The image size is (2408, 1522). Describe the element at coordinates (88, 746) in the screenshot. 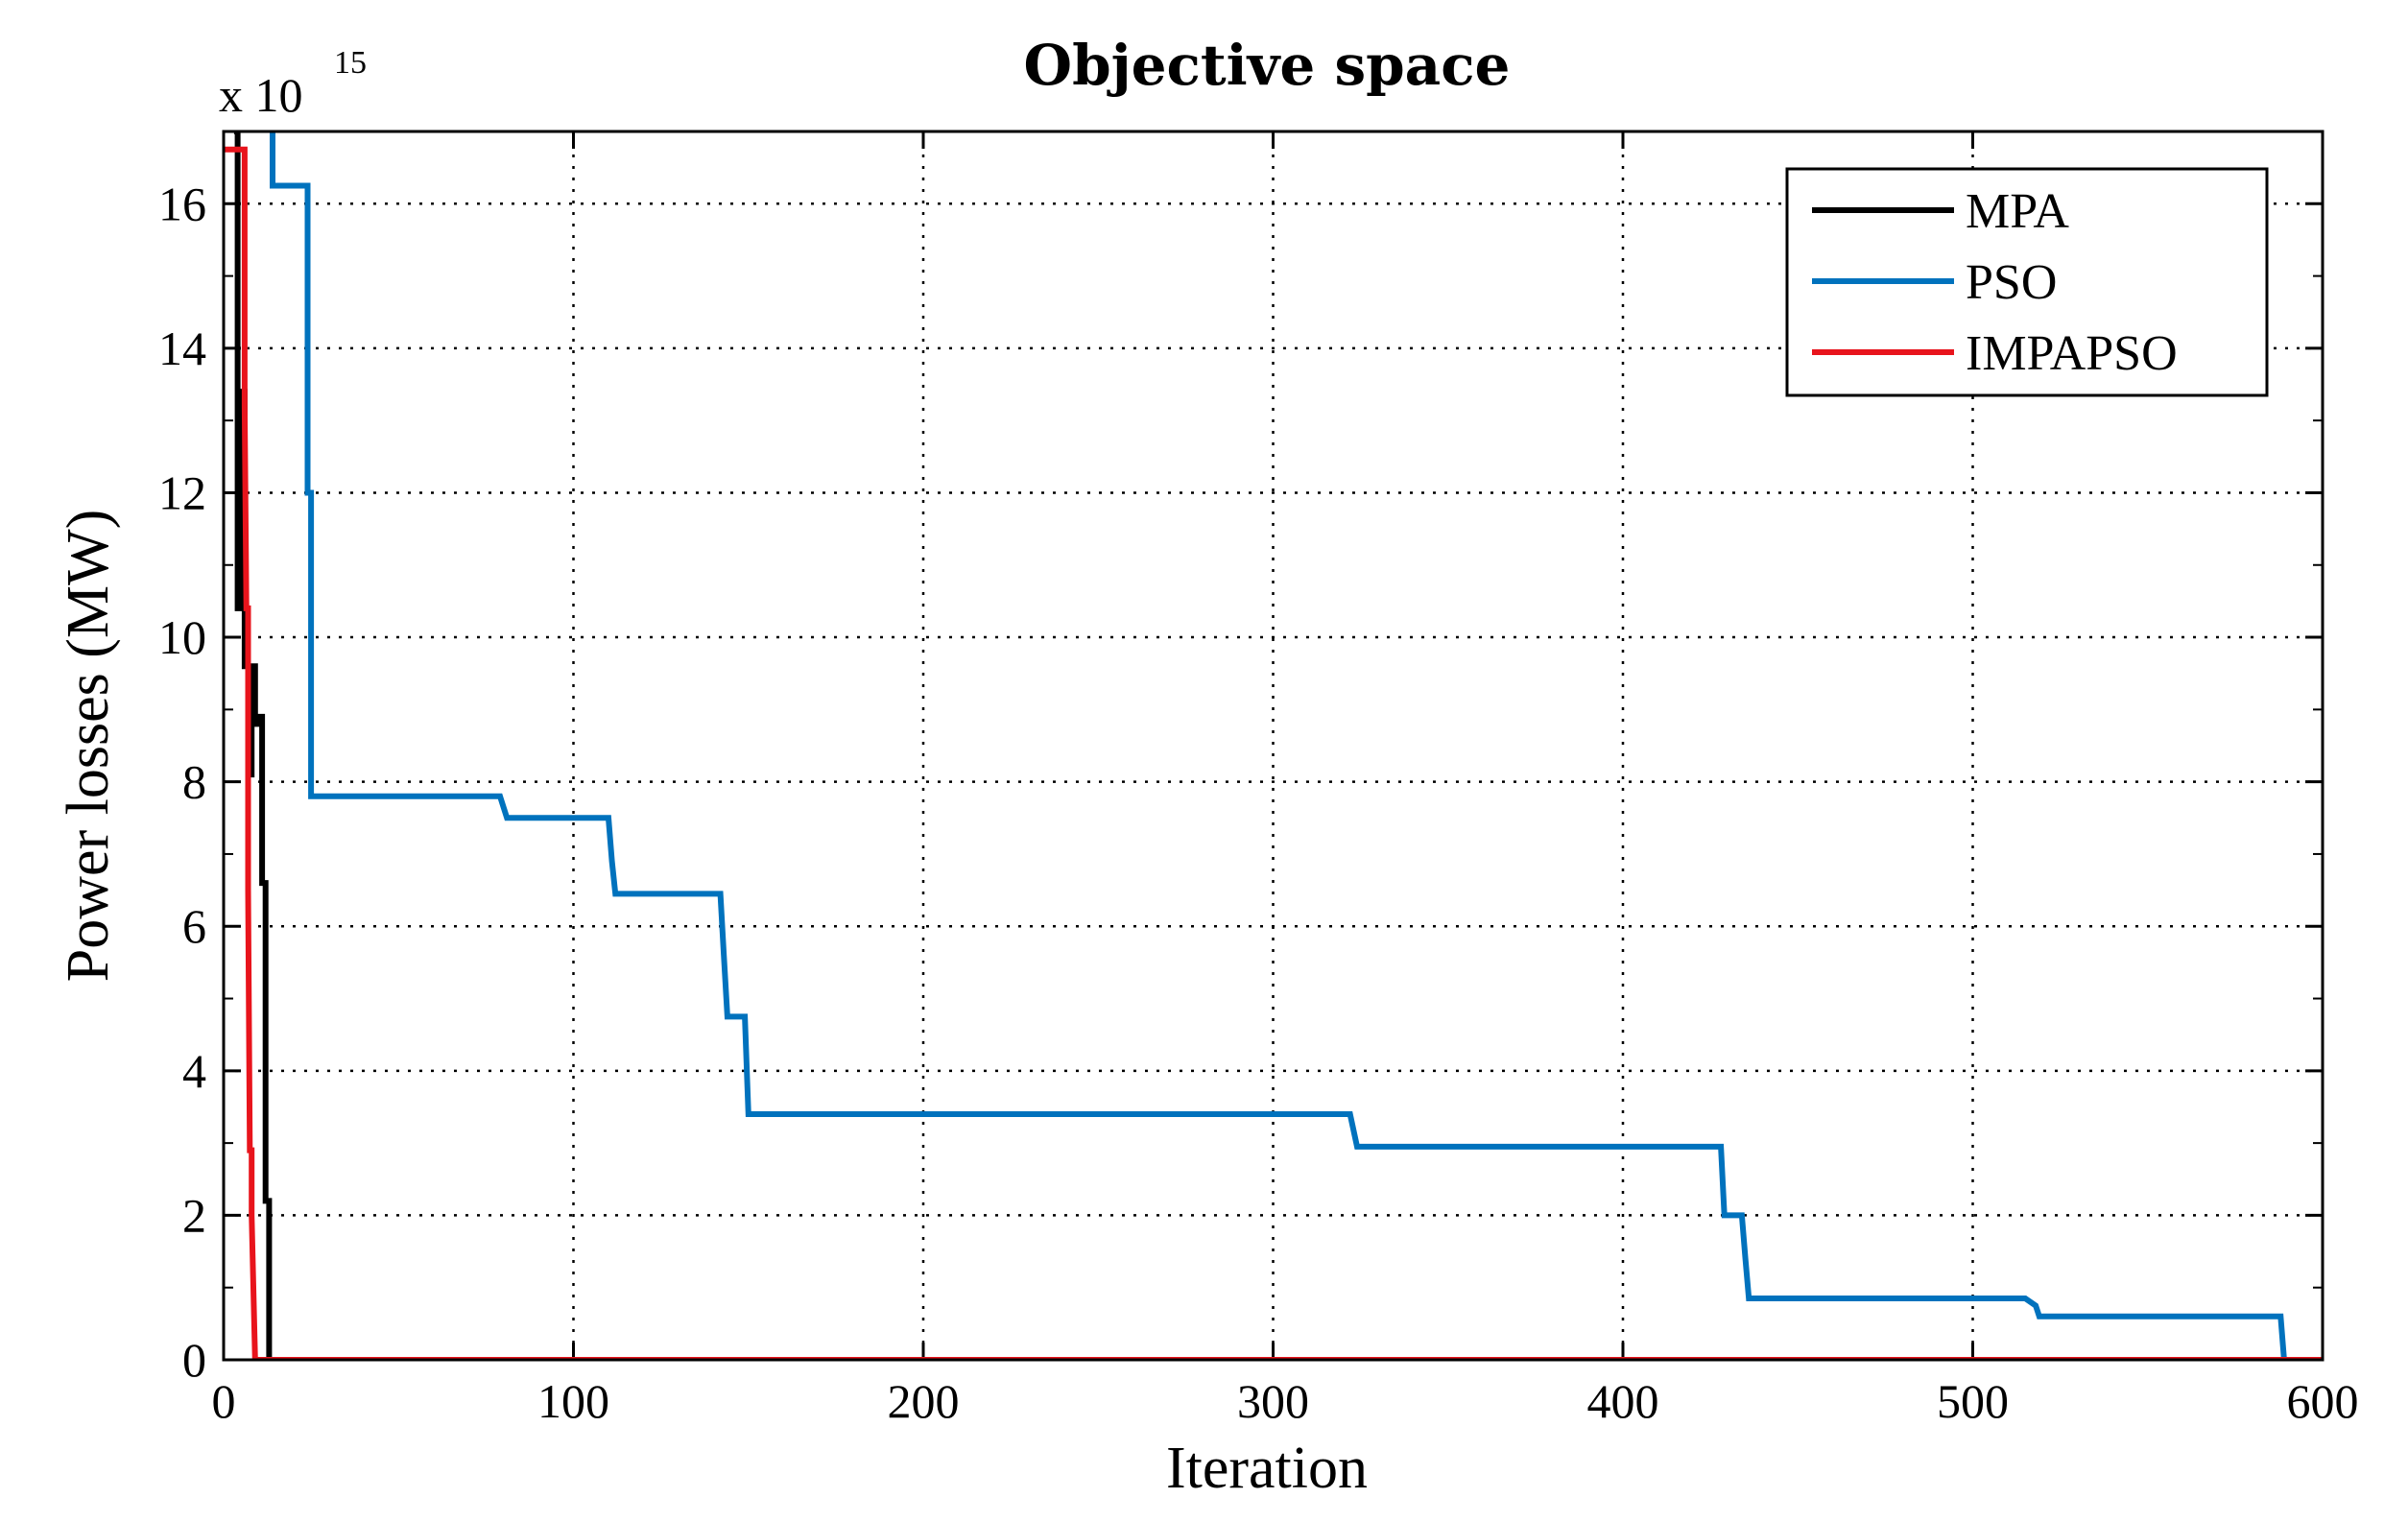

I see `y-axis-label: Power losses (MW)` at that location.